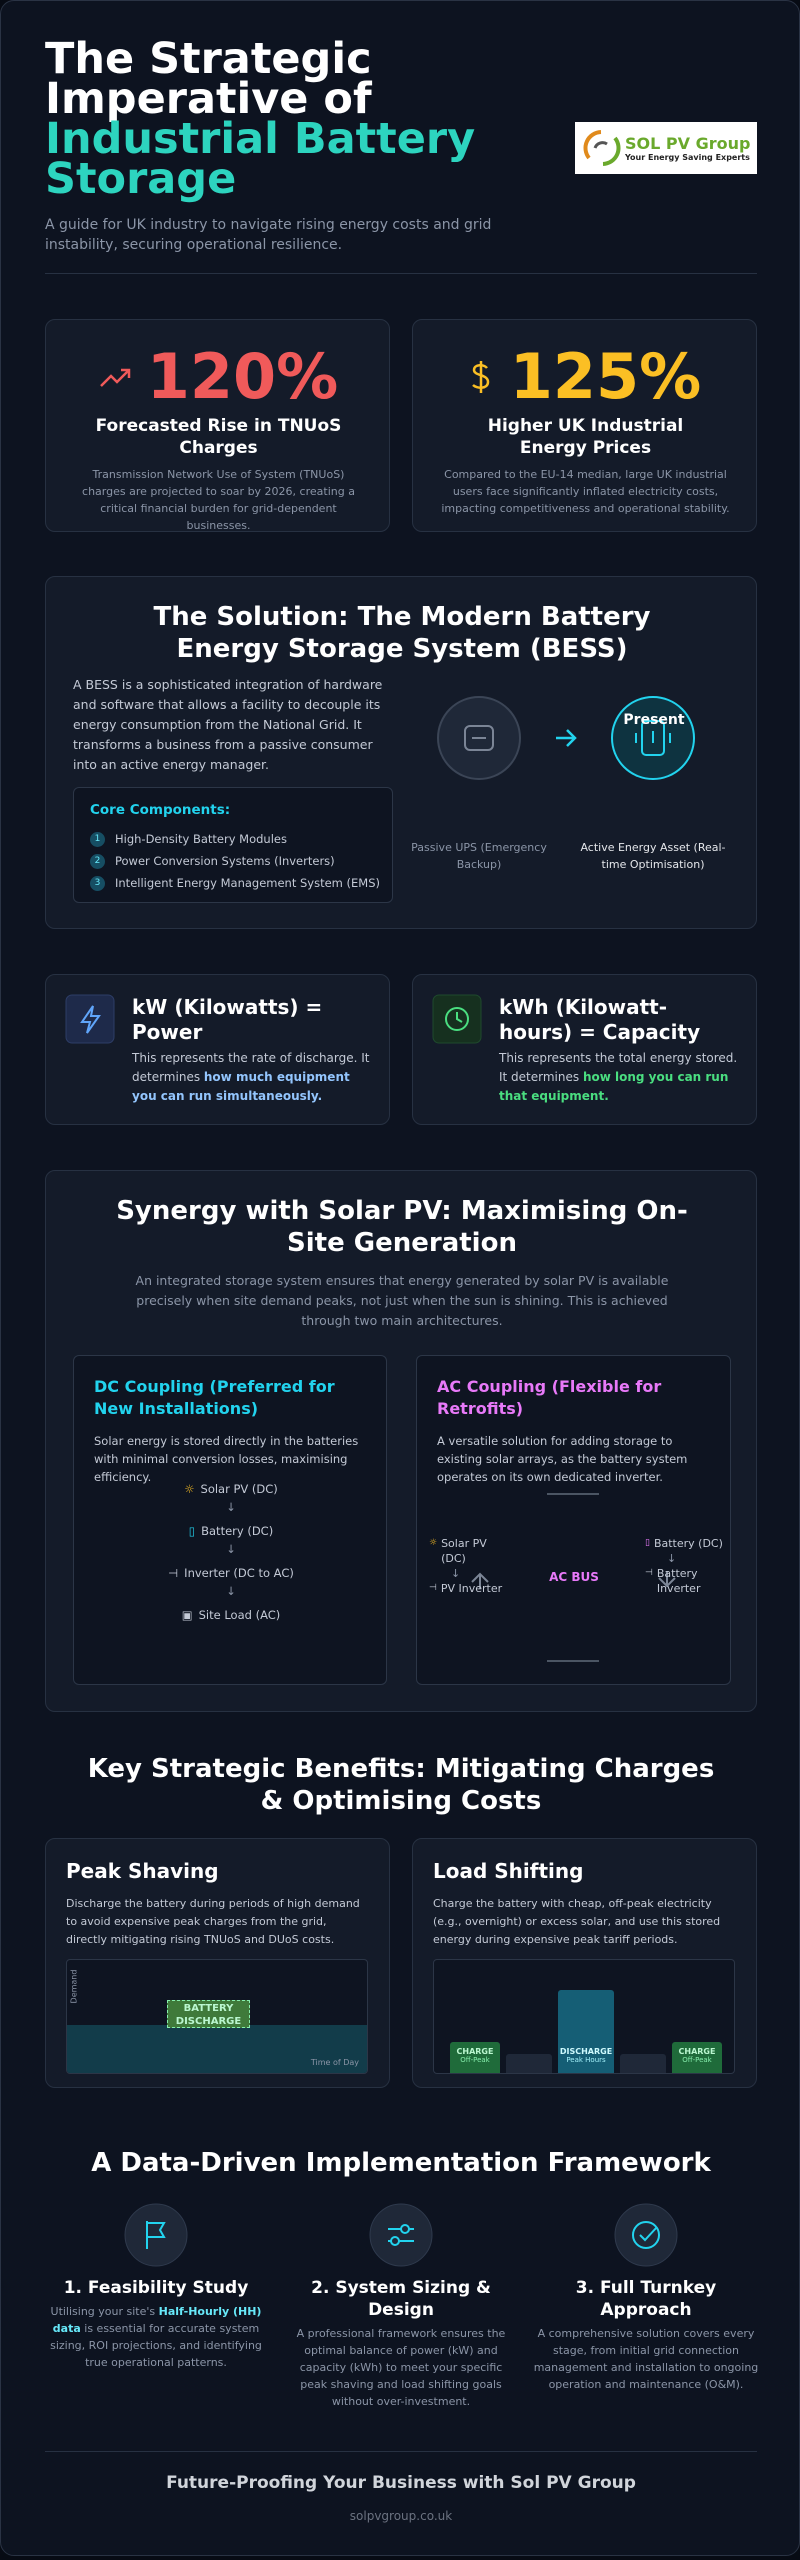  I want to click on axis-label-y: Demand, so click(74, 1986).